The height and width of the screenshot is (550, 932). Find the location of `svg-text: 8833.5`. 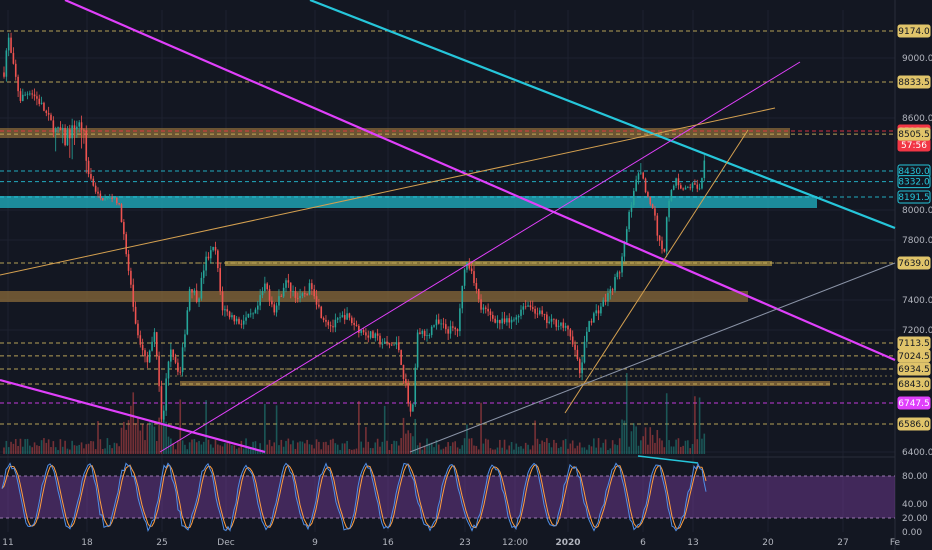

svg-text: 8833.5 is located at coordinates (914, 83).